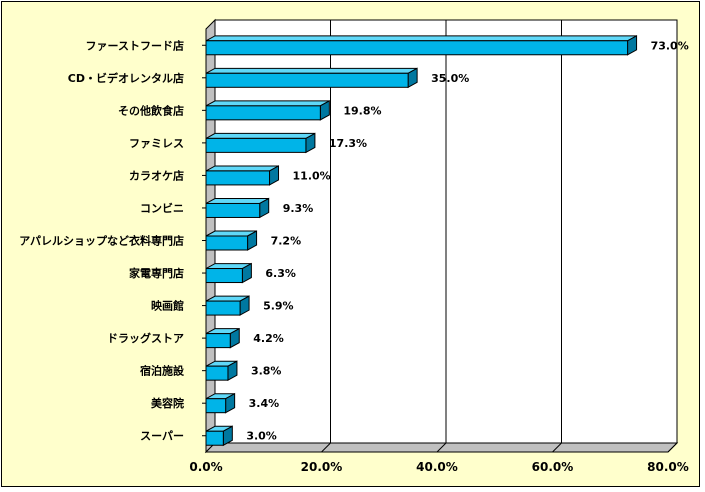 This screenshot has width=705, height=492. I want to click on category-label: ドラッグストア, so click(145, 338).